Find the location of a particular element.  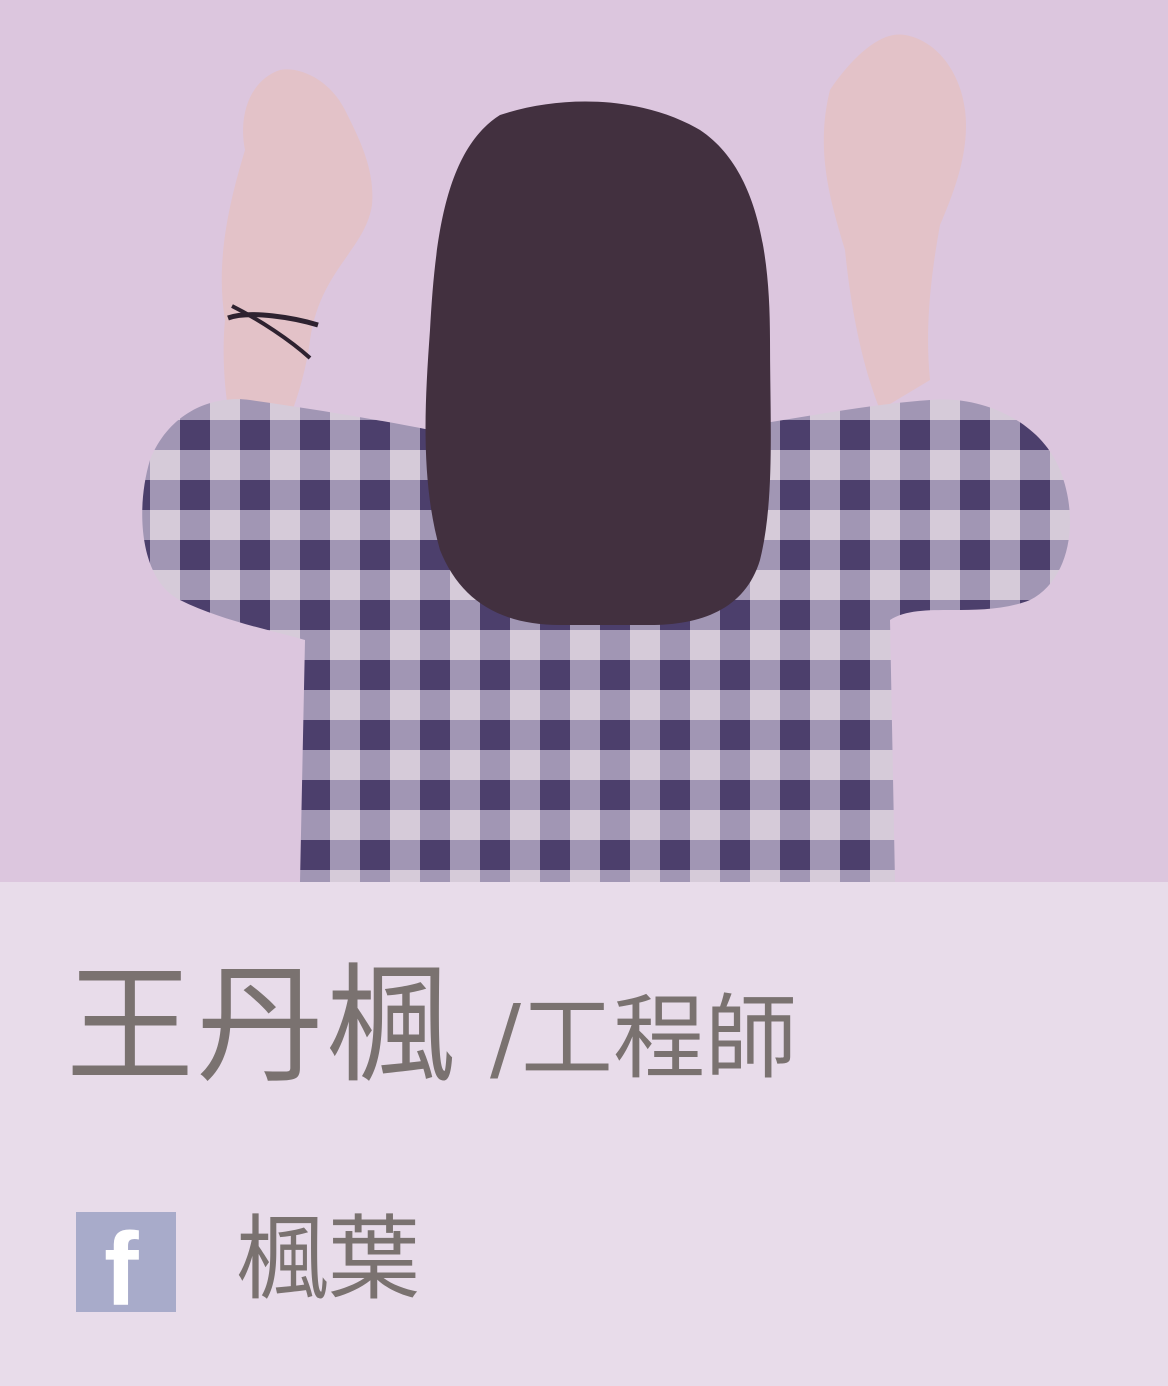

person-role: /工程師 is located at coordinates (644, 1038).